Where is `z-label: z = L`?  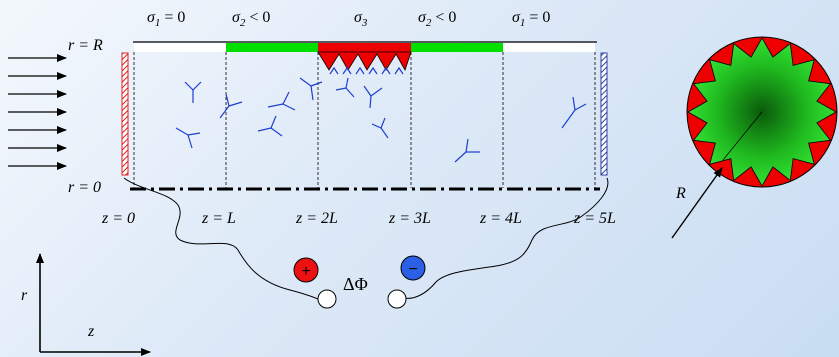
z-label: z = L is located at coordinates (218, 218).